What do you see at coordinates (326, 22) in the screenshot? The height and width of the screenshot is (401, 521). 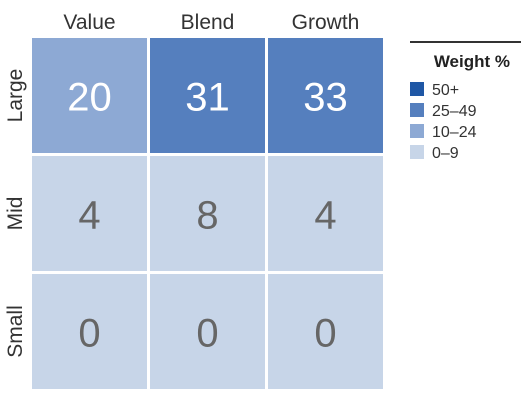 I see `column-label-growth: Growth` at bounding box center [326, 22].